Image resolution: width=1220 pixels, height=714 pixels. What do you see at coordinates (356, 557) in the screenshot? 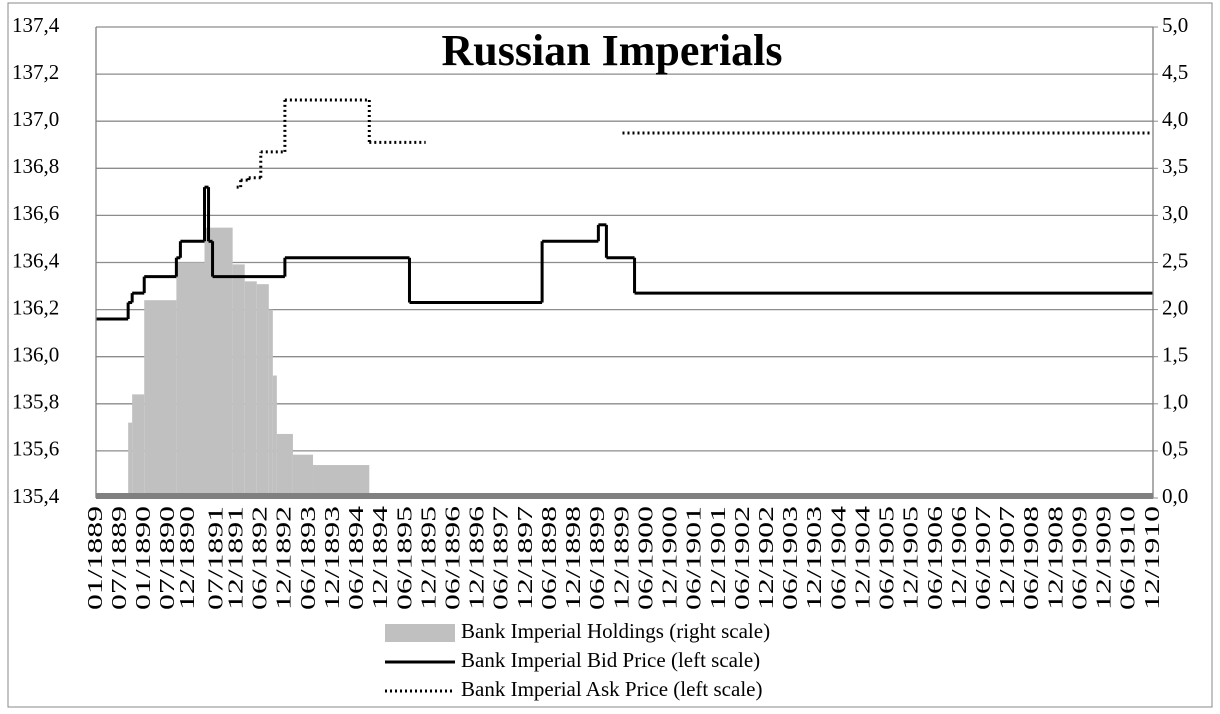
I see `x-tick-label: 06/1894` at bounding box center [356, 557].